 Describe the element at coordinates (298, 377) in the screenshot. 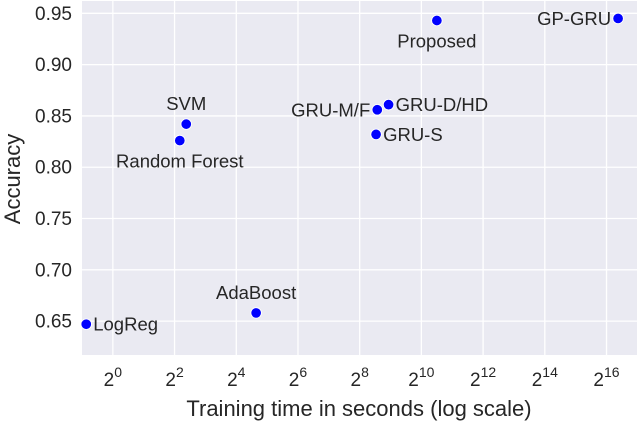

I see `x-tick-label: 26` at that location.